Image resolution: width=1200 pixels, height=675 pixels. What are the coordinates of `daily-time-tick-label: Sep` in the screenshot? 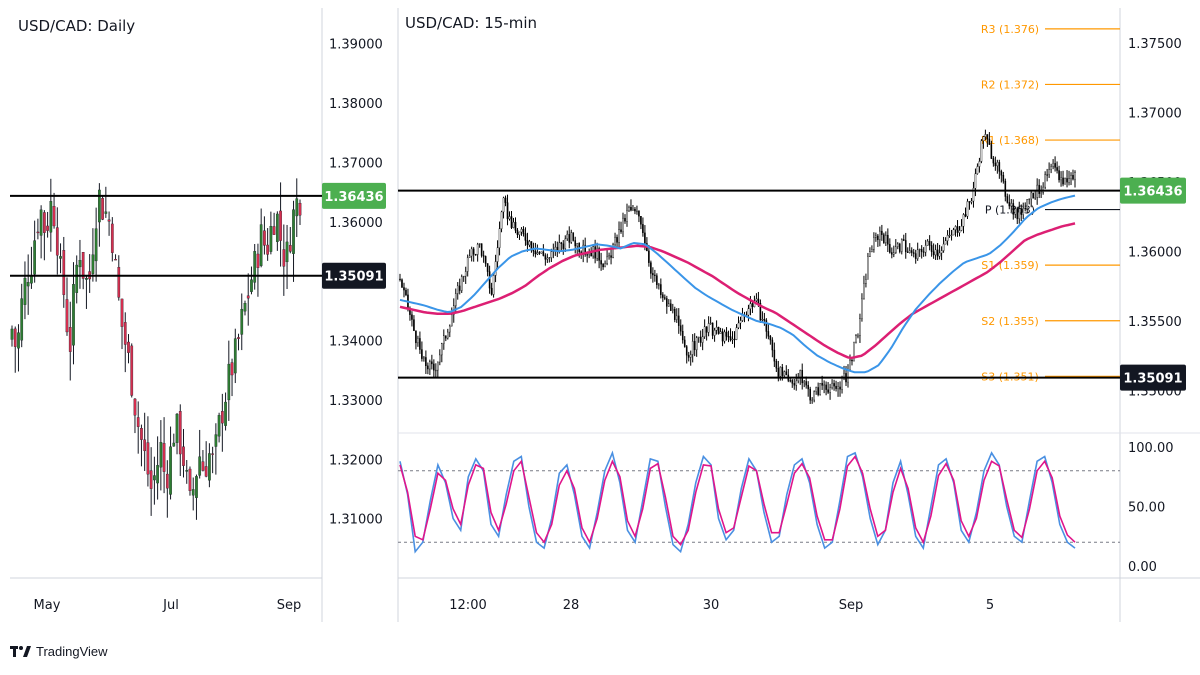 It's located at (289, 605).